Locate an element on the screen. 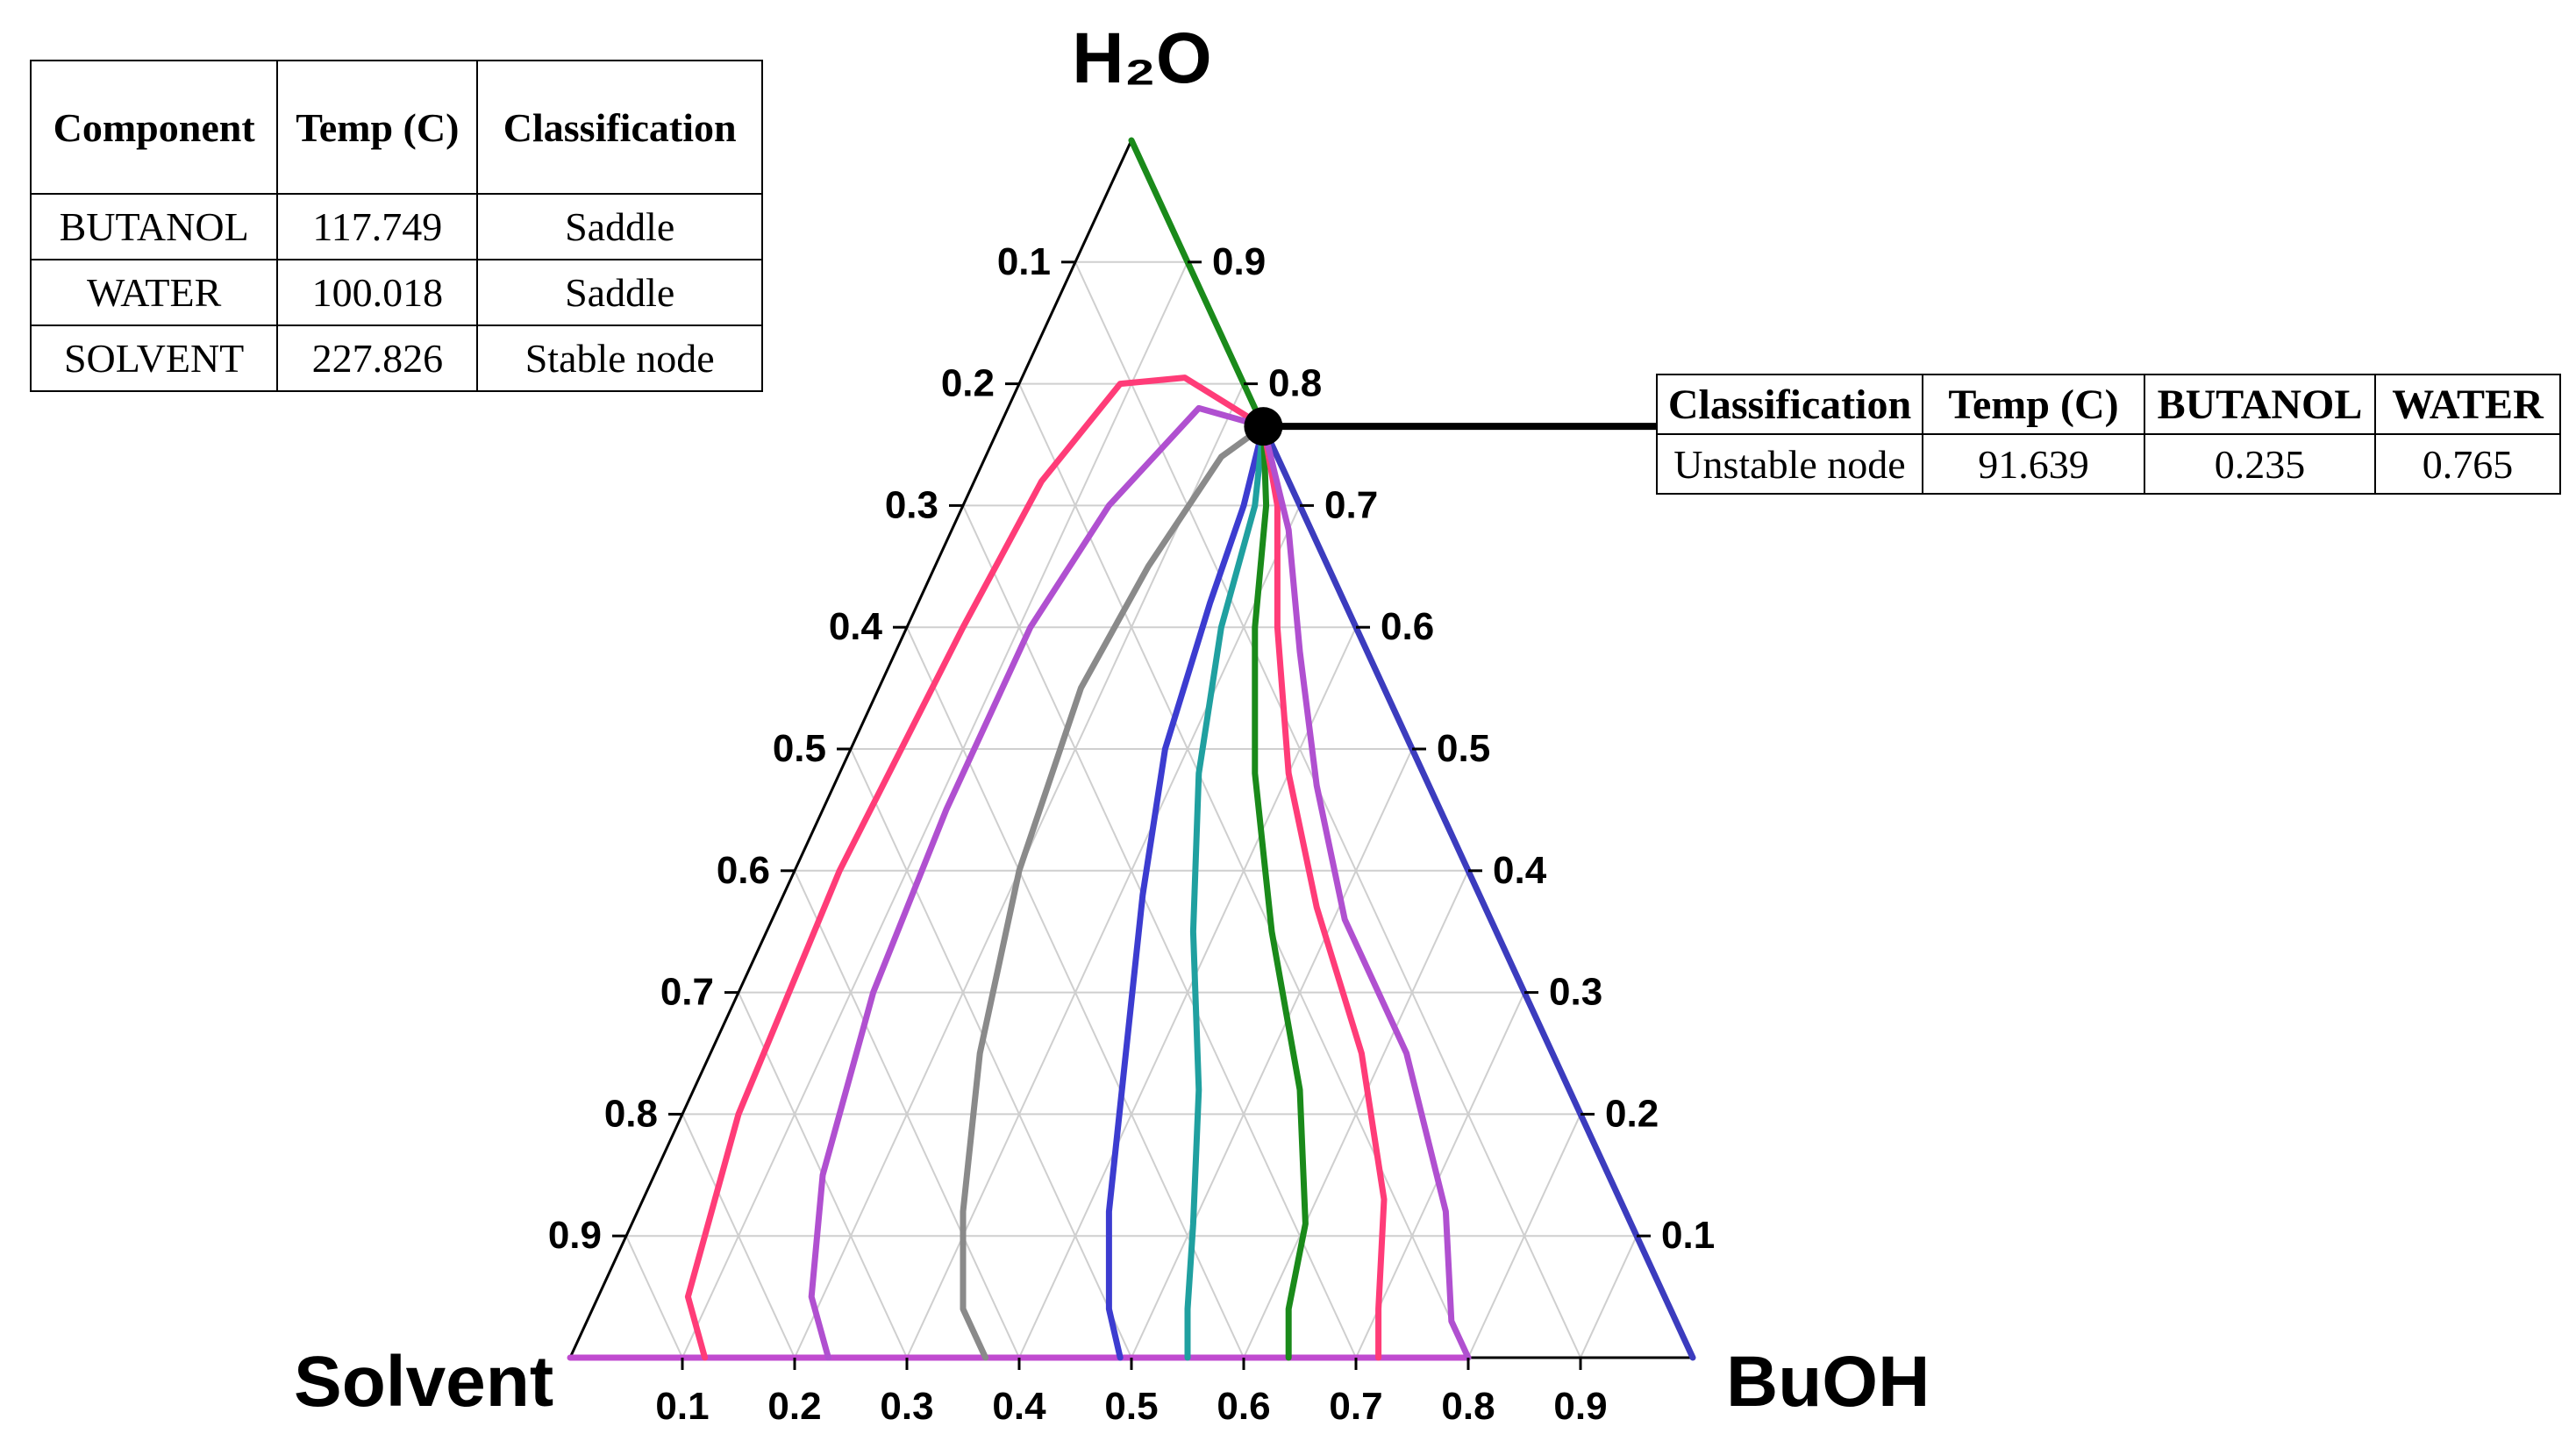  right-tick-label: 0.7 is located at coordinates (1351, 504).